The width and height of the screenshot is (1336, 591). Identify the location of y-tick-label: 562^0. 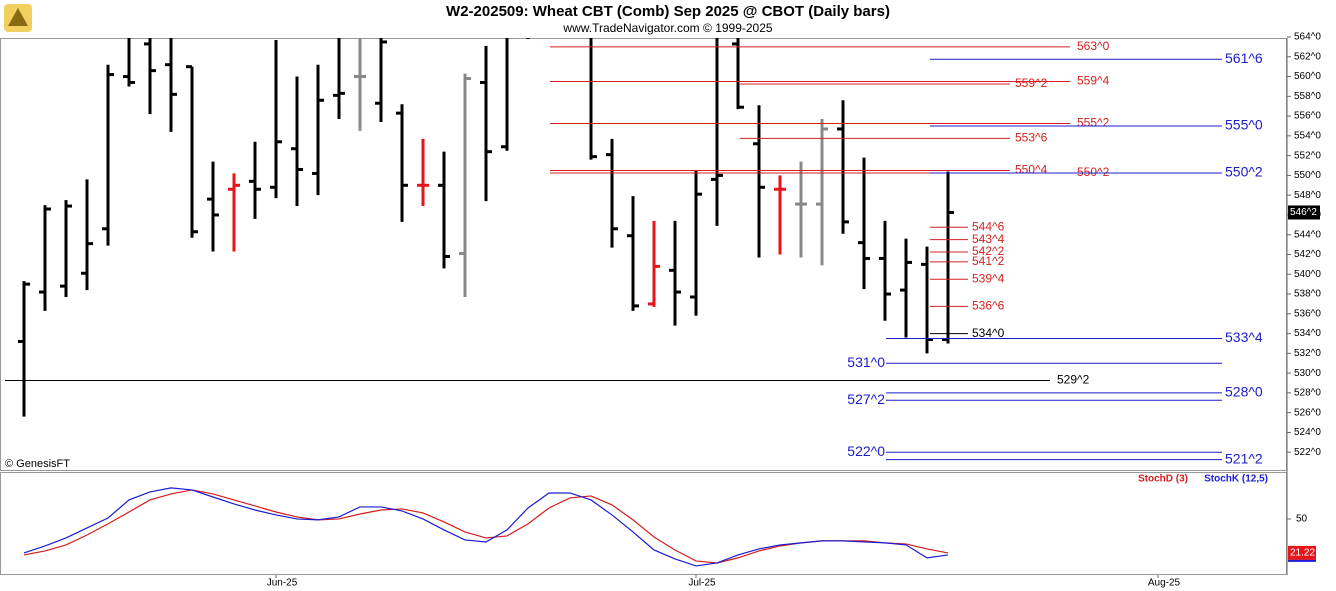
(1307, 56).